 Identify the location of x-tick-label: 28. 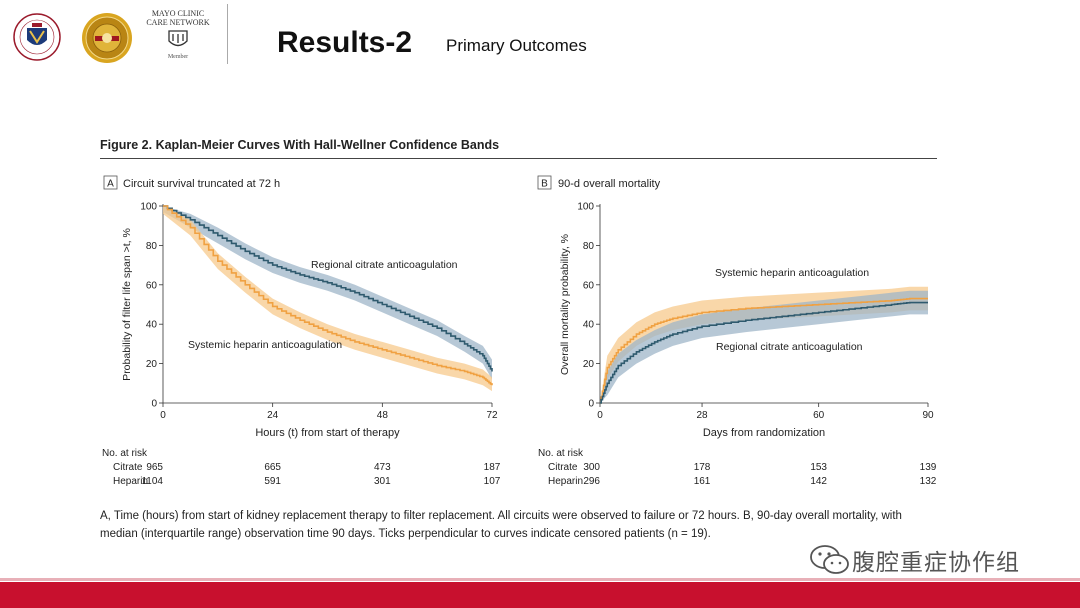
(702, 415).